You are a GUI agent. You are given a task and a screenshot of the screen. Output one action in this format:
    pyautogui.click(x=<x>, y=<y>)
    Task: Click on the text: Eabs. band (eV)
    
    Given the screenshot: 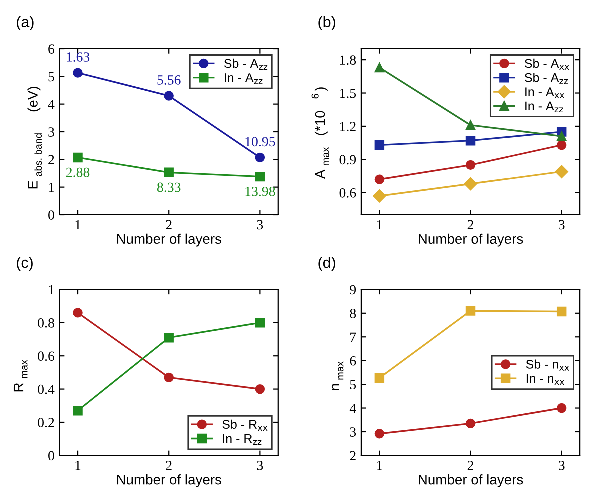 What is the action you would take?
    pyautogui.click(x=35, y=138)
    